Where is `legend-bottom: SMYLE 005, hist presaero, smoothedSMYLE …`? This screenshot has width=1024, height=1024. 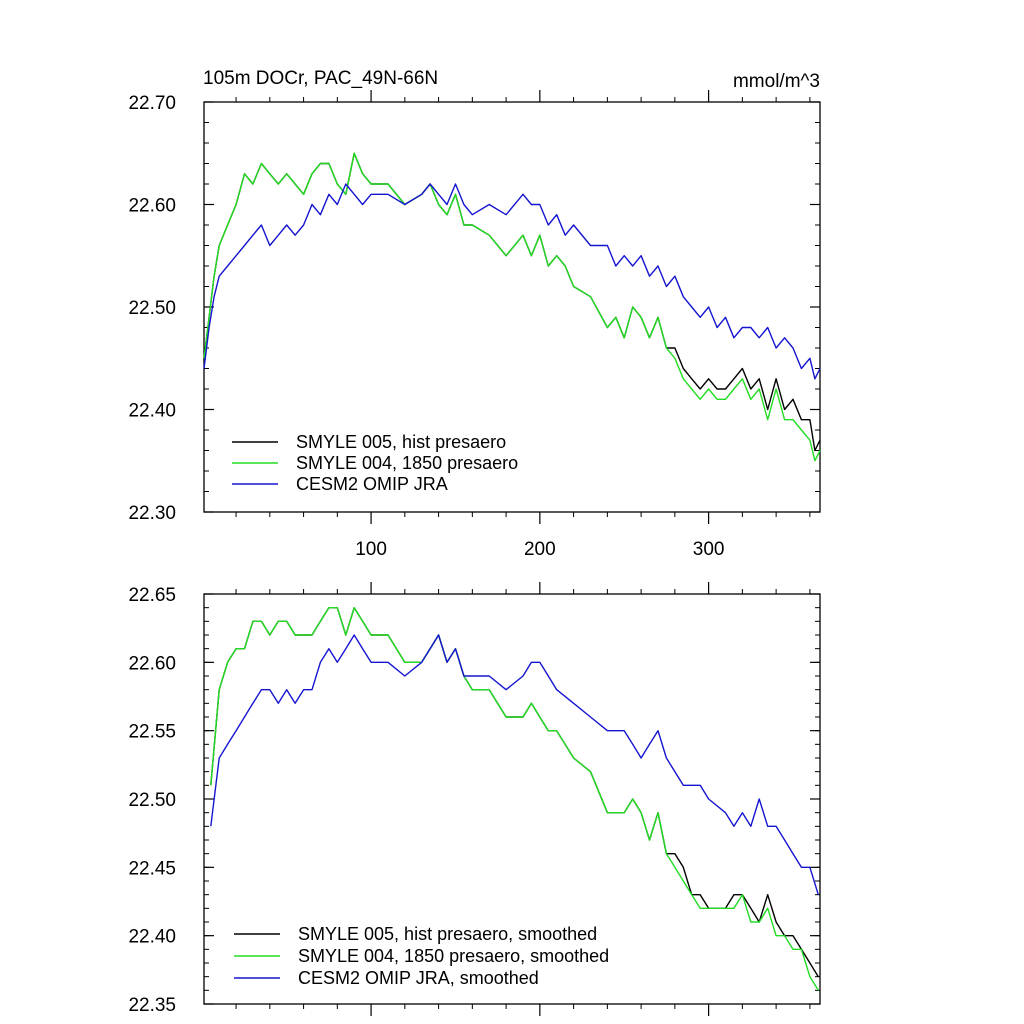
legend-bottom: SMYLE 005, hist presaero, smoothedSMYLE … is located at coordinates (421, 956).